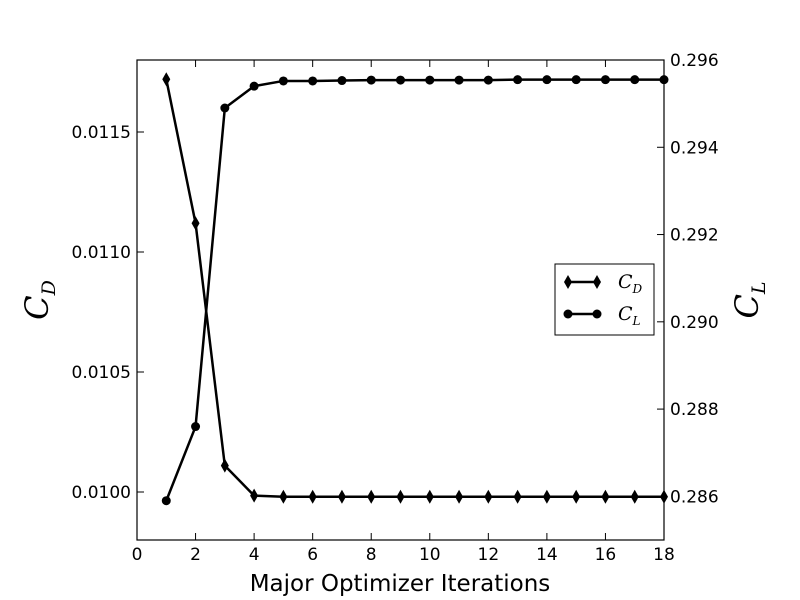  Describe the element at coordinates (694, 323) in the screenshot. I see `y-right-tick-label-0.290: 0.290` at that location.